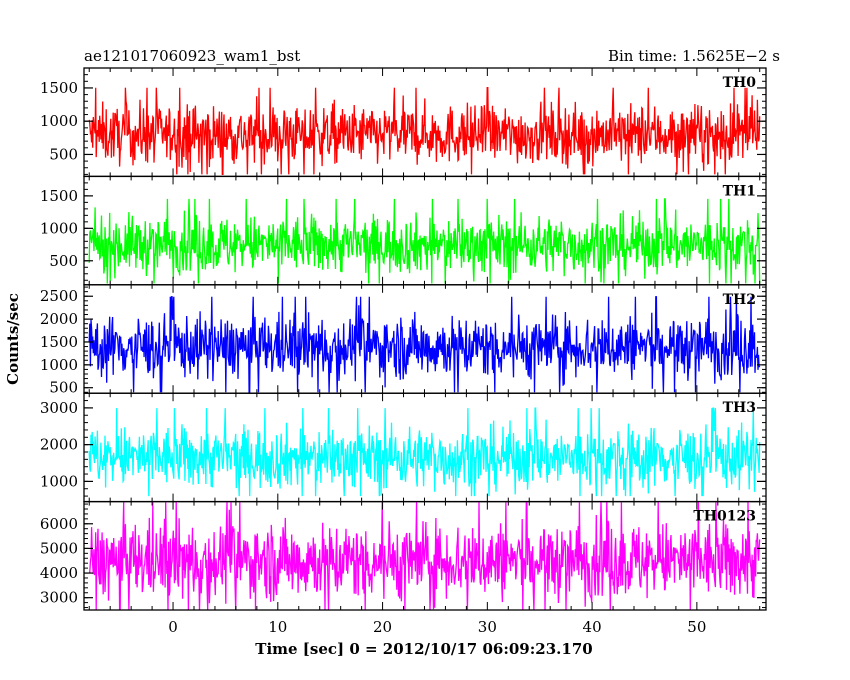  What do you see at coordinates (724, 517) in the screenshot?
I see `panel-label: TH0123` at bounding box center [724, 517].